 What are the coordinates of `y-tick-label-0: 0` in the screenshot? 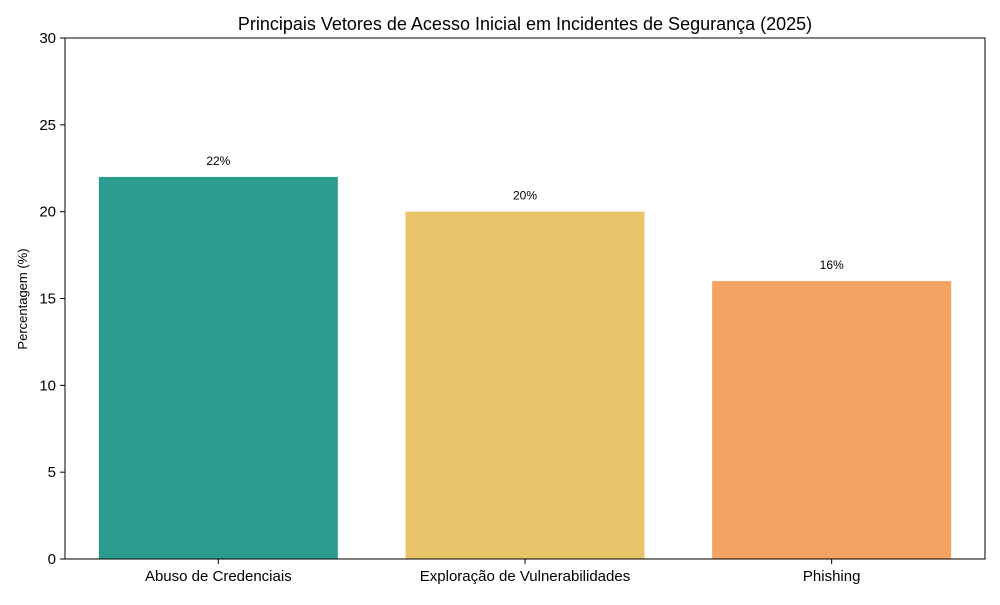 It's located at (52, 559).